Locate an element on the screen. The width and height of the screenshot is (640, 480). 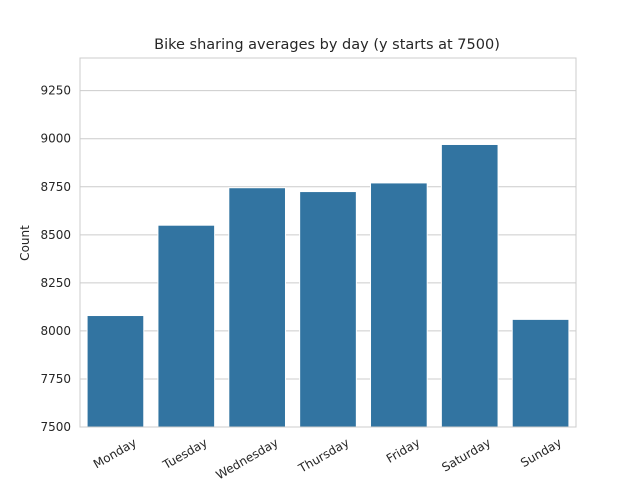
bar-saturday is located at coordinates (469, 285).